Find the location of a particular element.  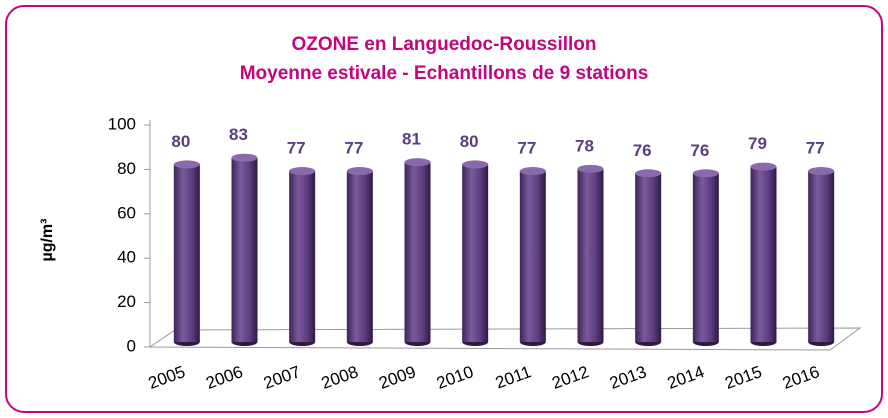

y-tick-label: 20 is located at coordinates (126, 301).